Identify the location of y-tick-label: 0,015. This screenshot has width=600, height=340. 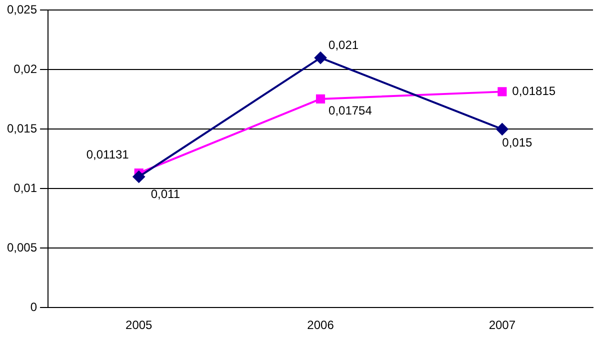
(22, 128).